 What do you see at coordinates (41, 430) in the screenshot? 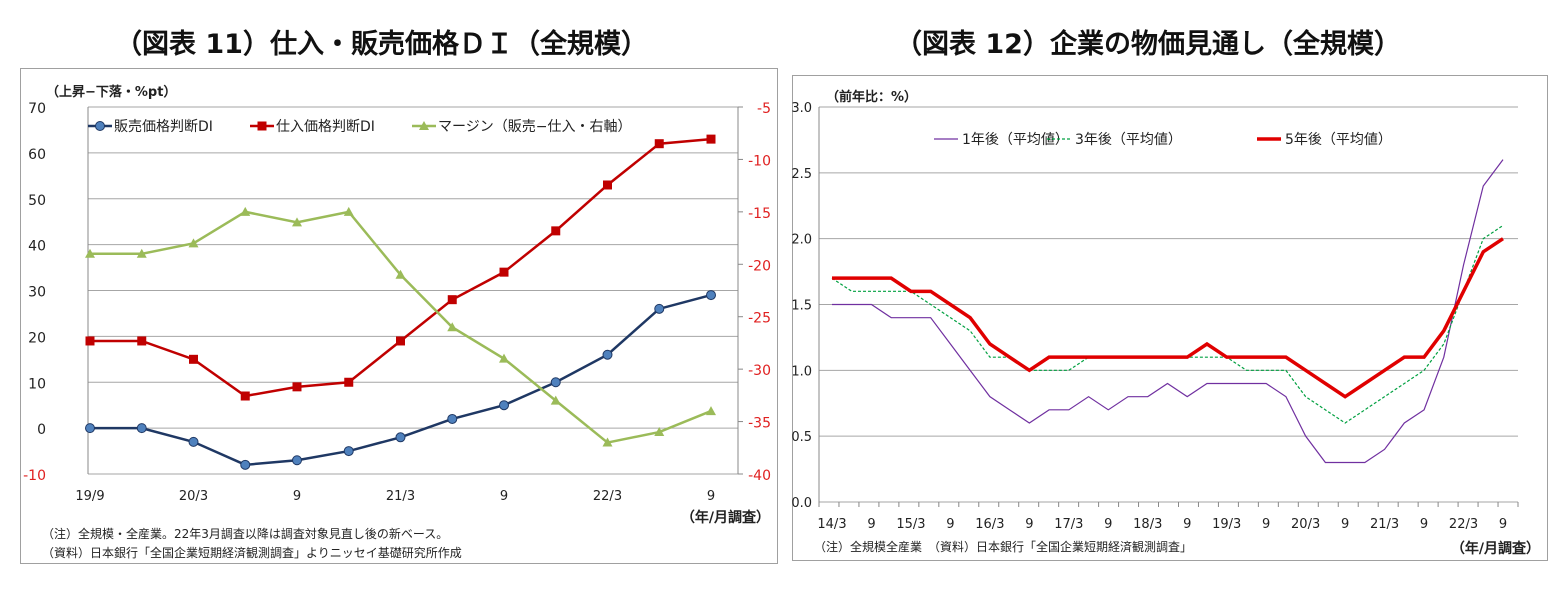
I see `y-tick-label: 0` at bounding box center [41, 430].